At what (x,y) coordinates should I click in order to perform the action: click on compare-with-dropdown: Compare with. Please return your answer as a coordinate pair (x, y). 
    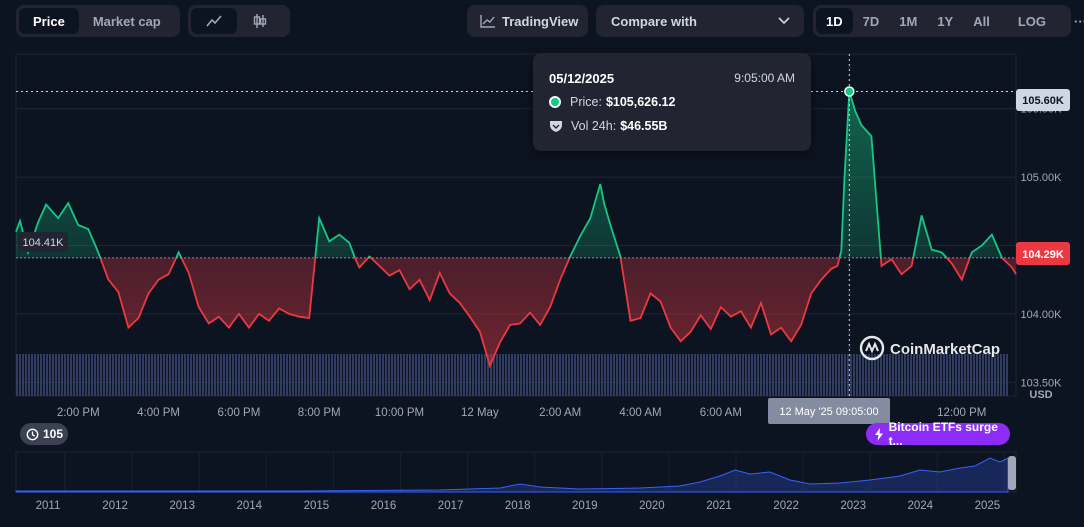
    Looking at the image, I should click on (700, 21).